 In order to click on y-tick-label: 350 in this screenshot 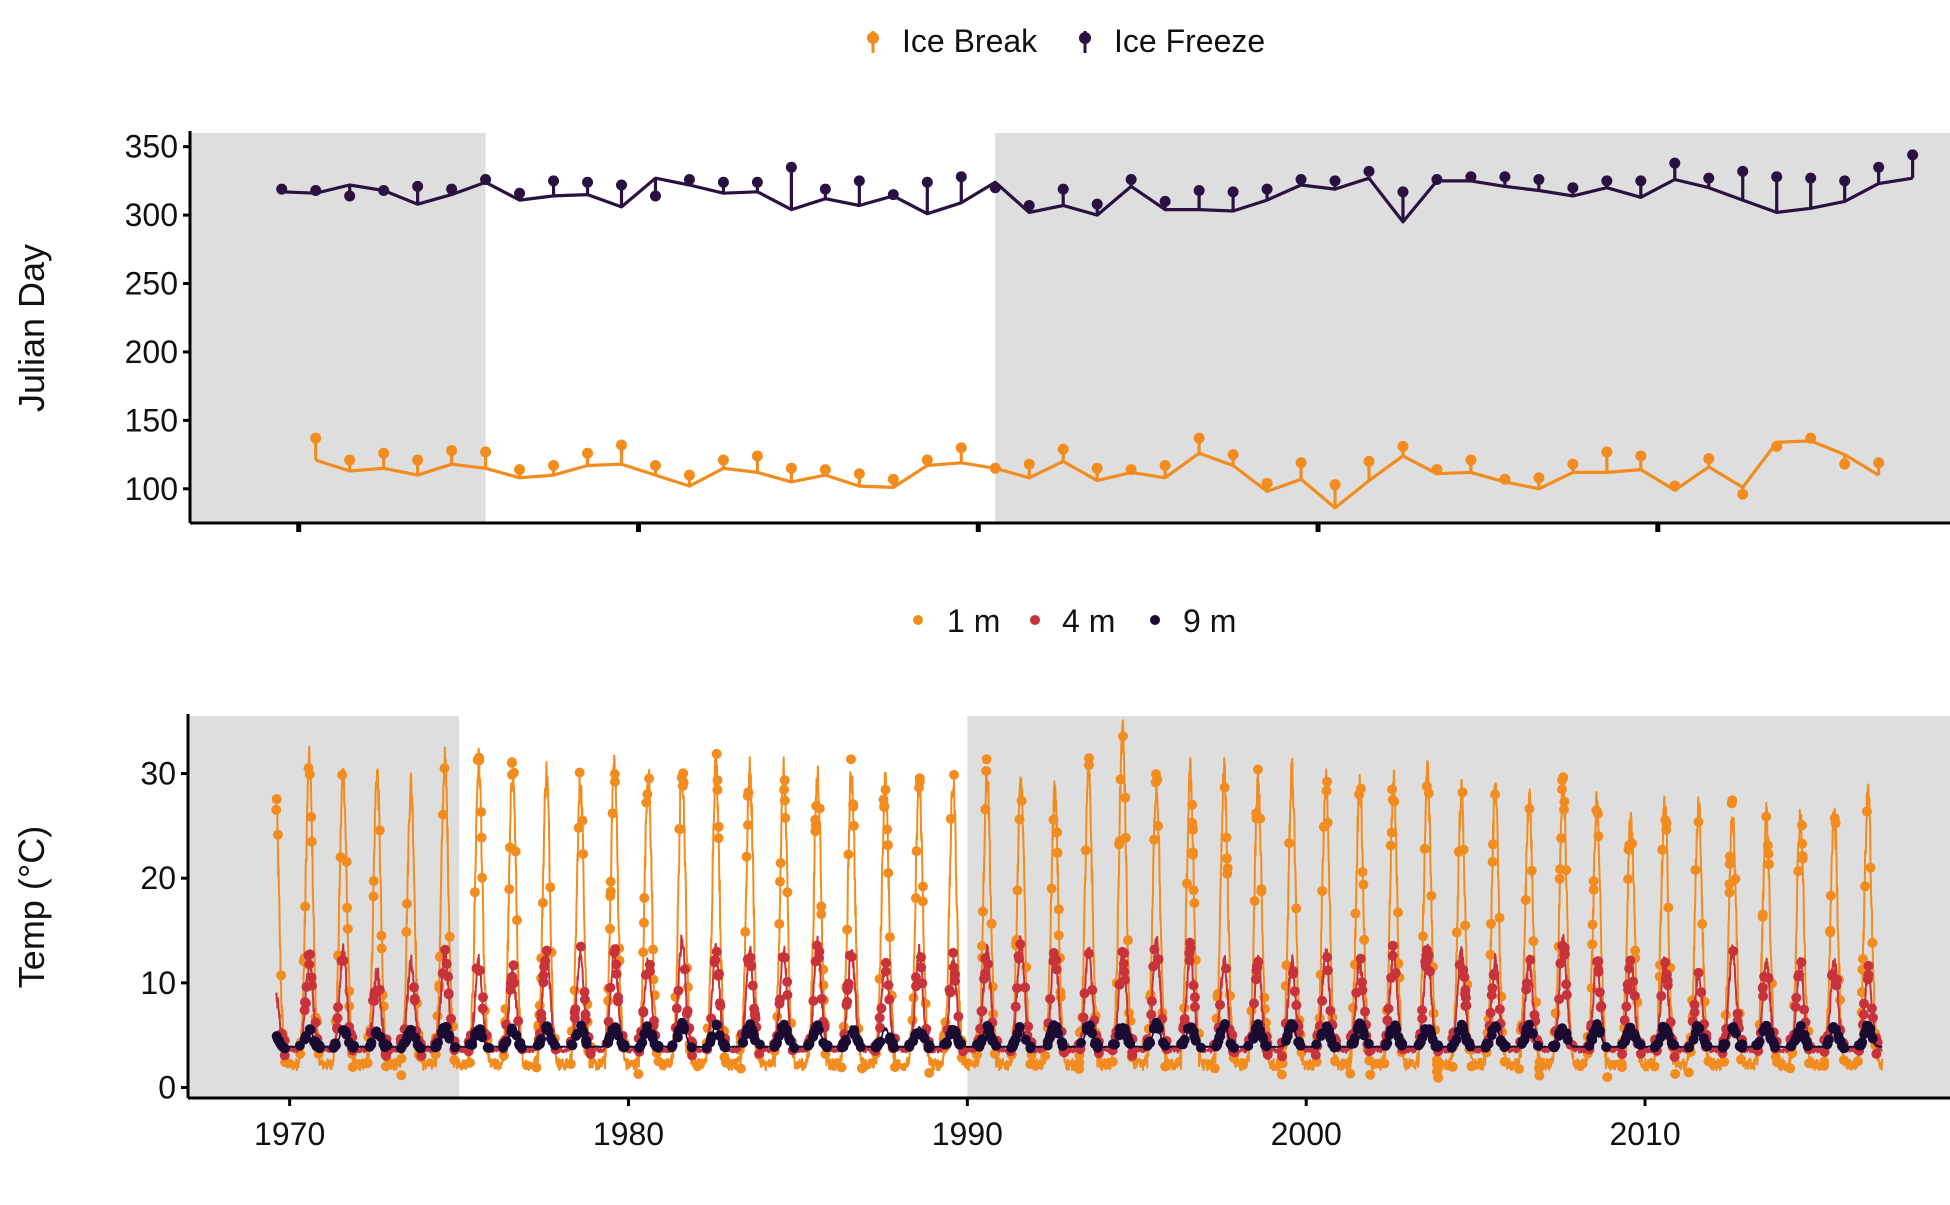, I will do `click(151, 147)`.